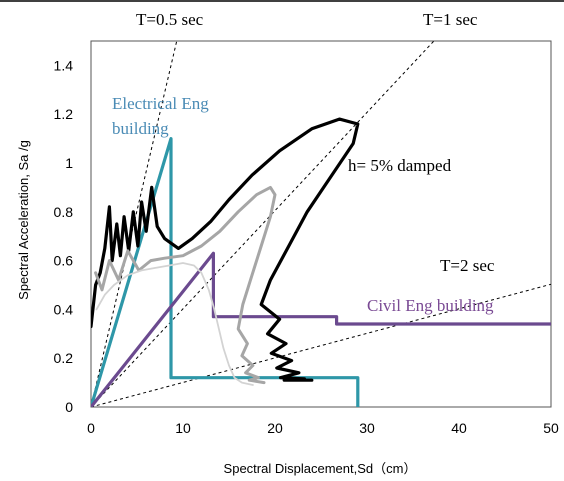 Image resolution: width=564 pixels, height=481 pixels. What do you see at coordinates (64, 358) in the screenshot?
I see `y-tick-label: 0.2` at bounding box center [64, 358].